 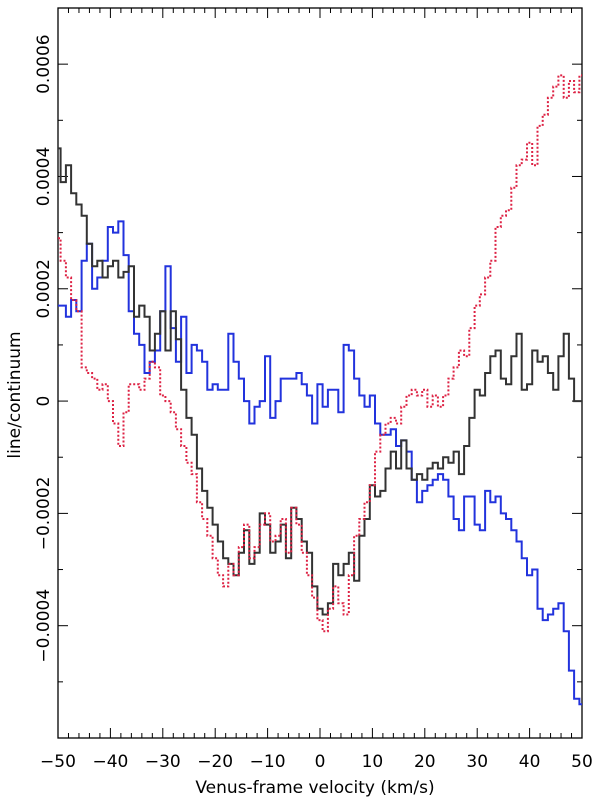 What do you see at coordinates (425, 762) in the screenshot?
I see `x-tick-label: 20` at bounding box center [425, 762].